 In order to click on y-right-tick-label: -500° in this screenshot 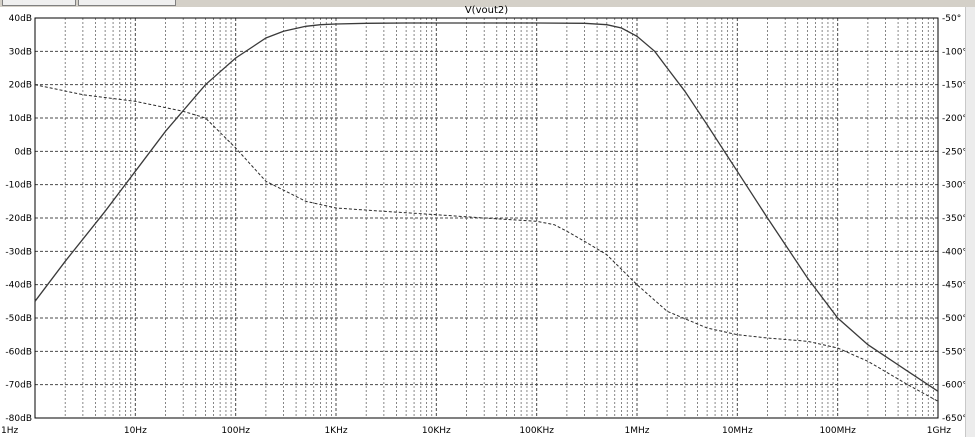, I will do `click(954, 319)`.